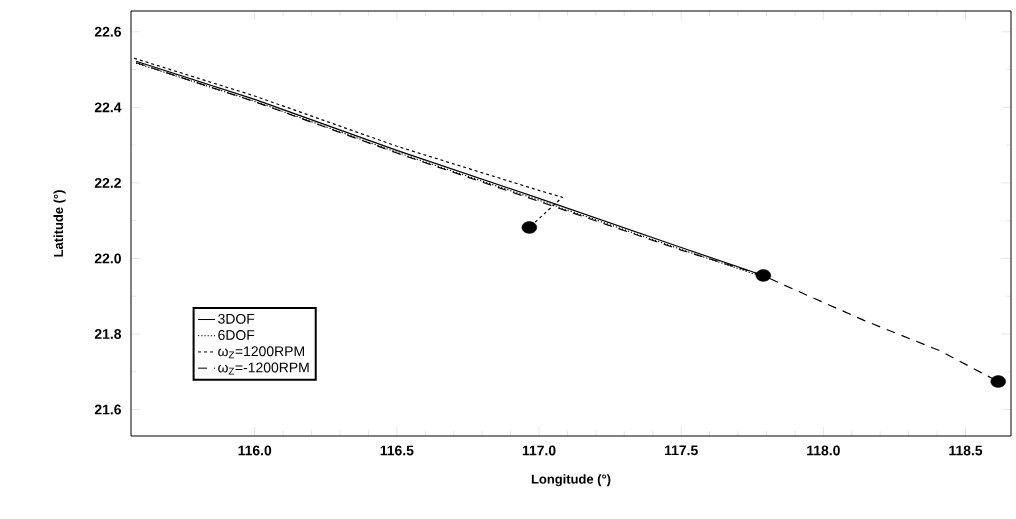 The height and width of the screenshot is (519, 1016). I want to click on legend-label: ω$_{Z}$=-1200RPM, so click(263, 368).